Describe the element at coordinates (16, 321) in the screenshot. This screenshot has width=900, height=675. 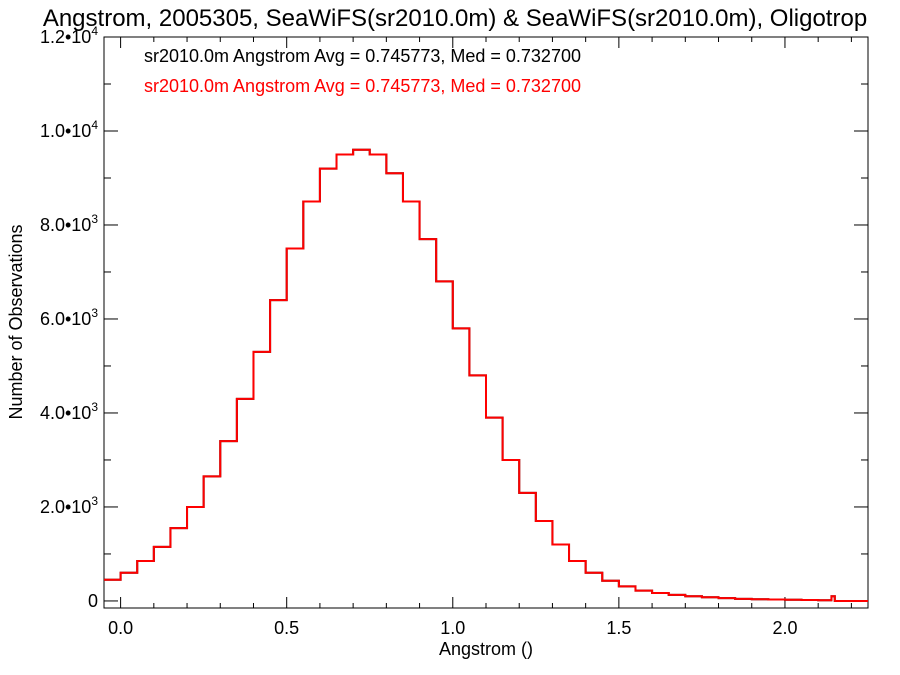
I see `y-axis-label: Number of Observations` at that location.